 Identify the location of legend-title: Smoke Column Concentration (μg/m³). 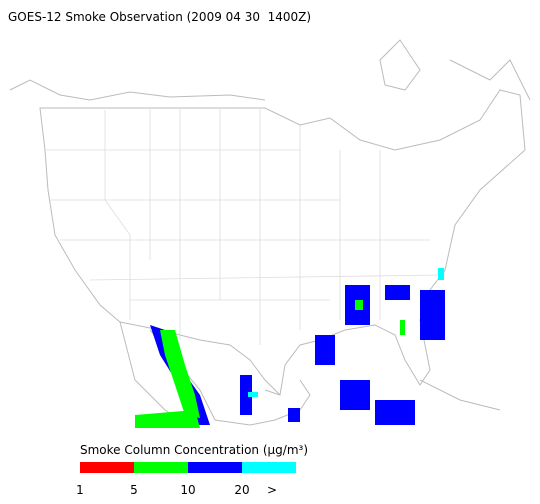
(194, 450).